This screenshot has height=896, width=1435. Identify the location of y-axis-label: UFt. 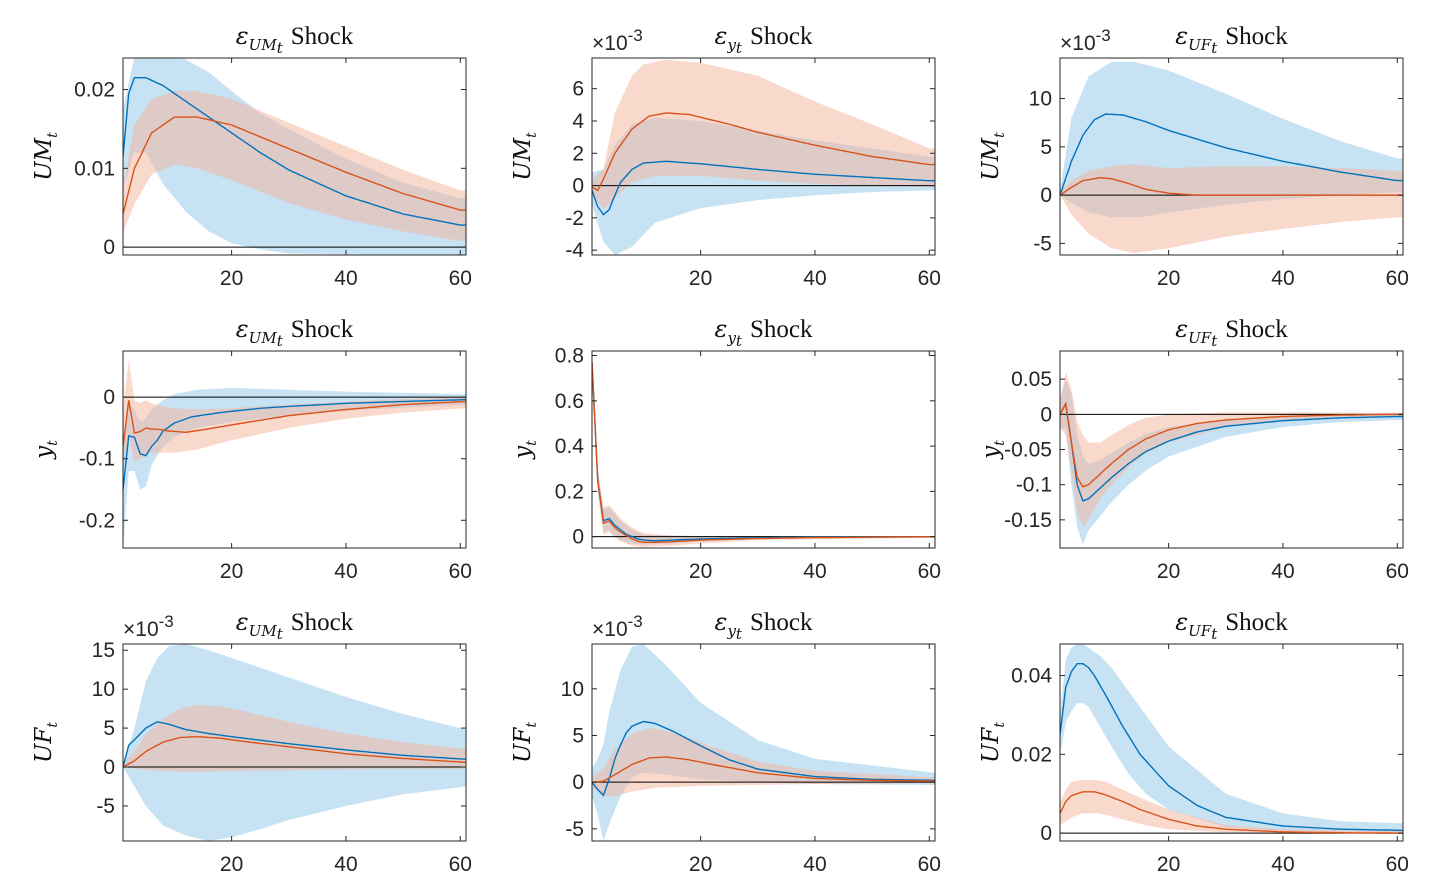
(525, 742).